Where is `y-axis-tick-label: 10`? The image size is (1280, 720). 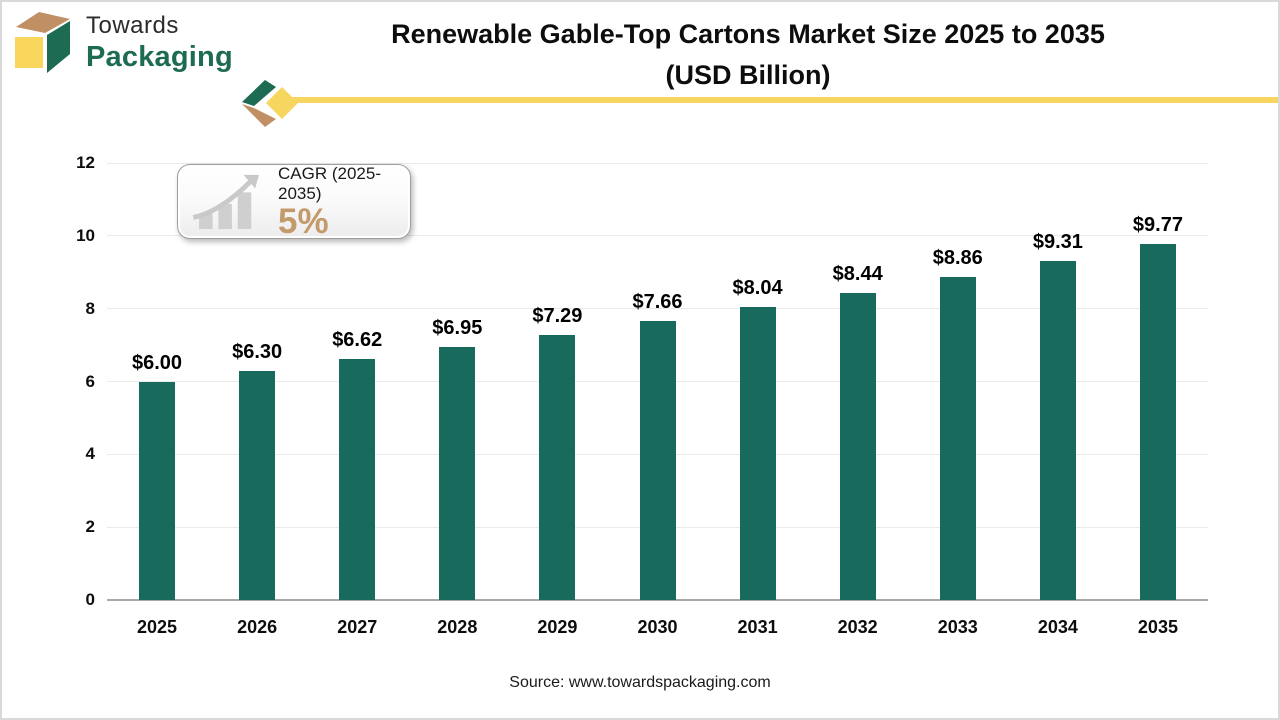
y-axis-tick-label: 10 is located at coordinates (85, 235).